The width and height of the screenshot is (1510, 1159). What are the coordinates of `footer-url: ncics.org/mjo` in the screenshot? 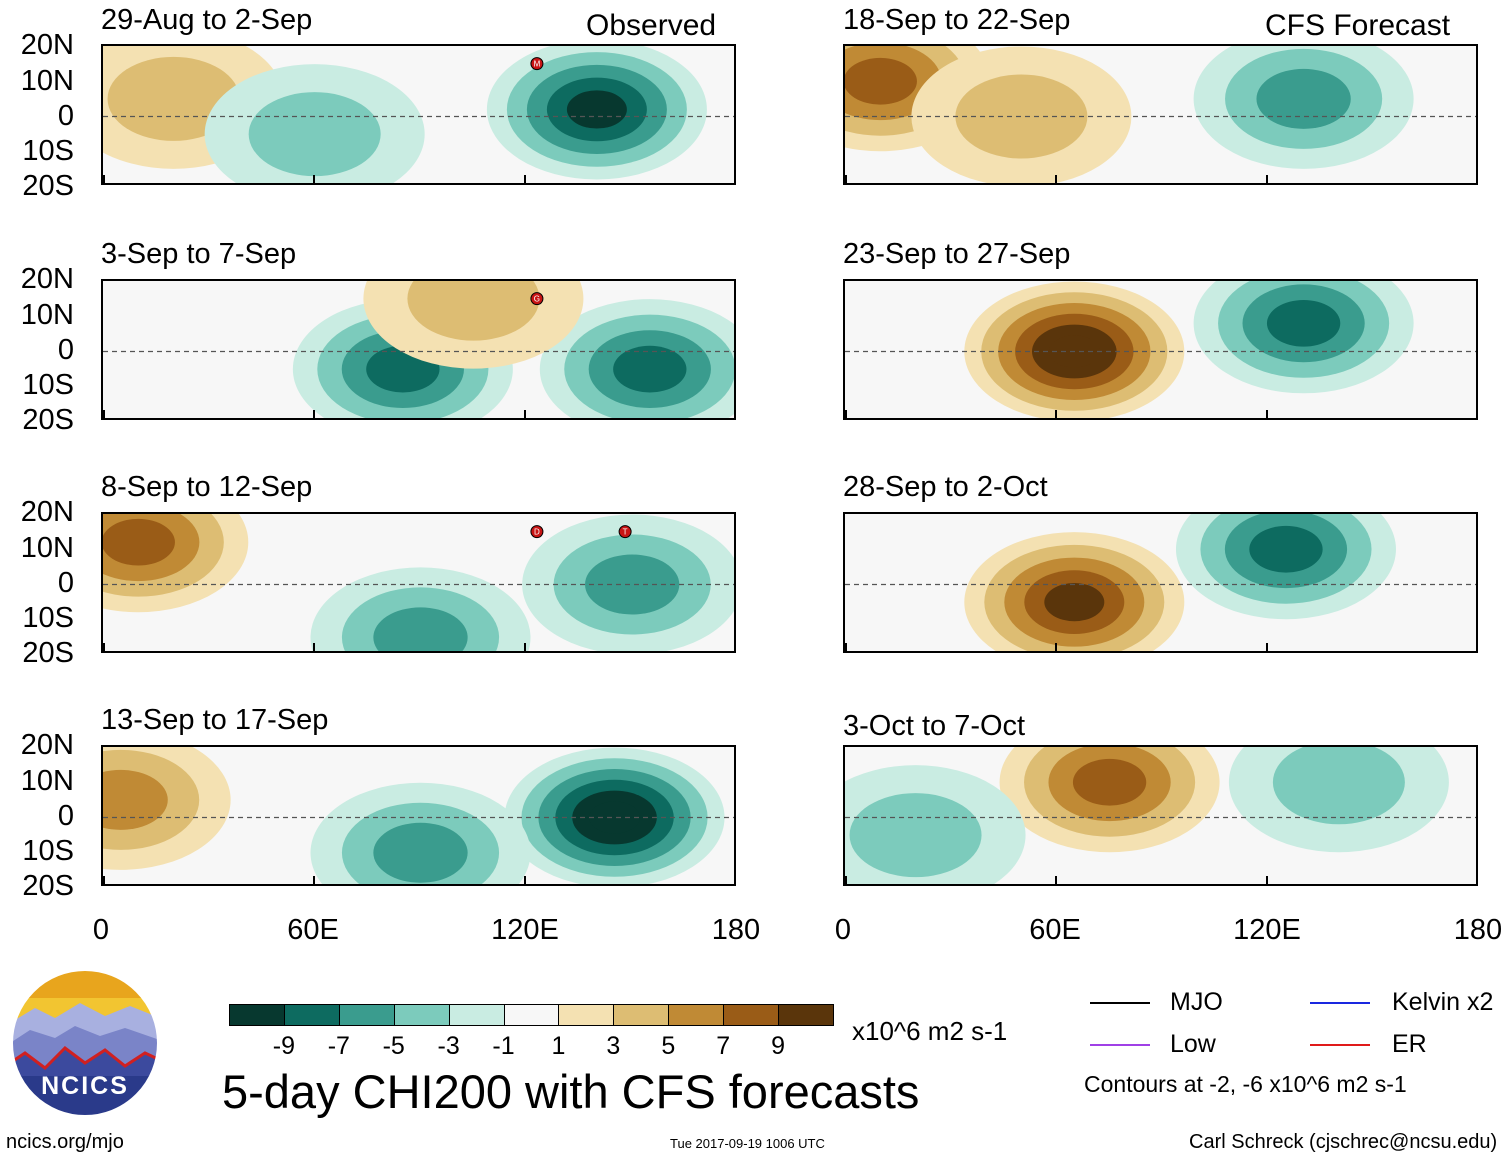 It's located at (65, 1142).